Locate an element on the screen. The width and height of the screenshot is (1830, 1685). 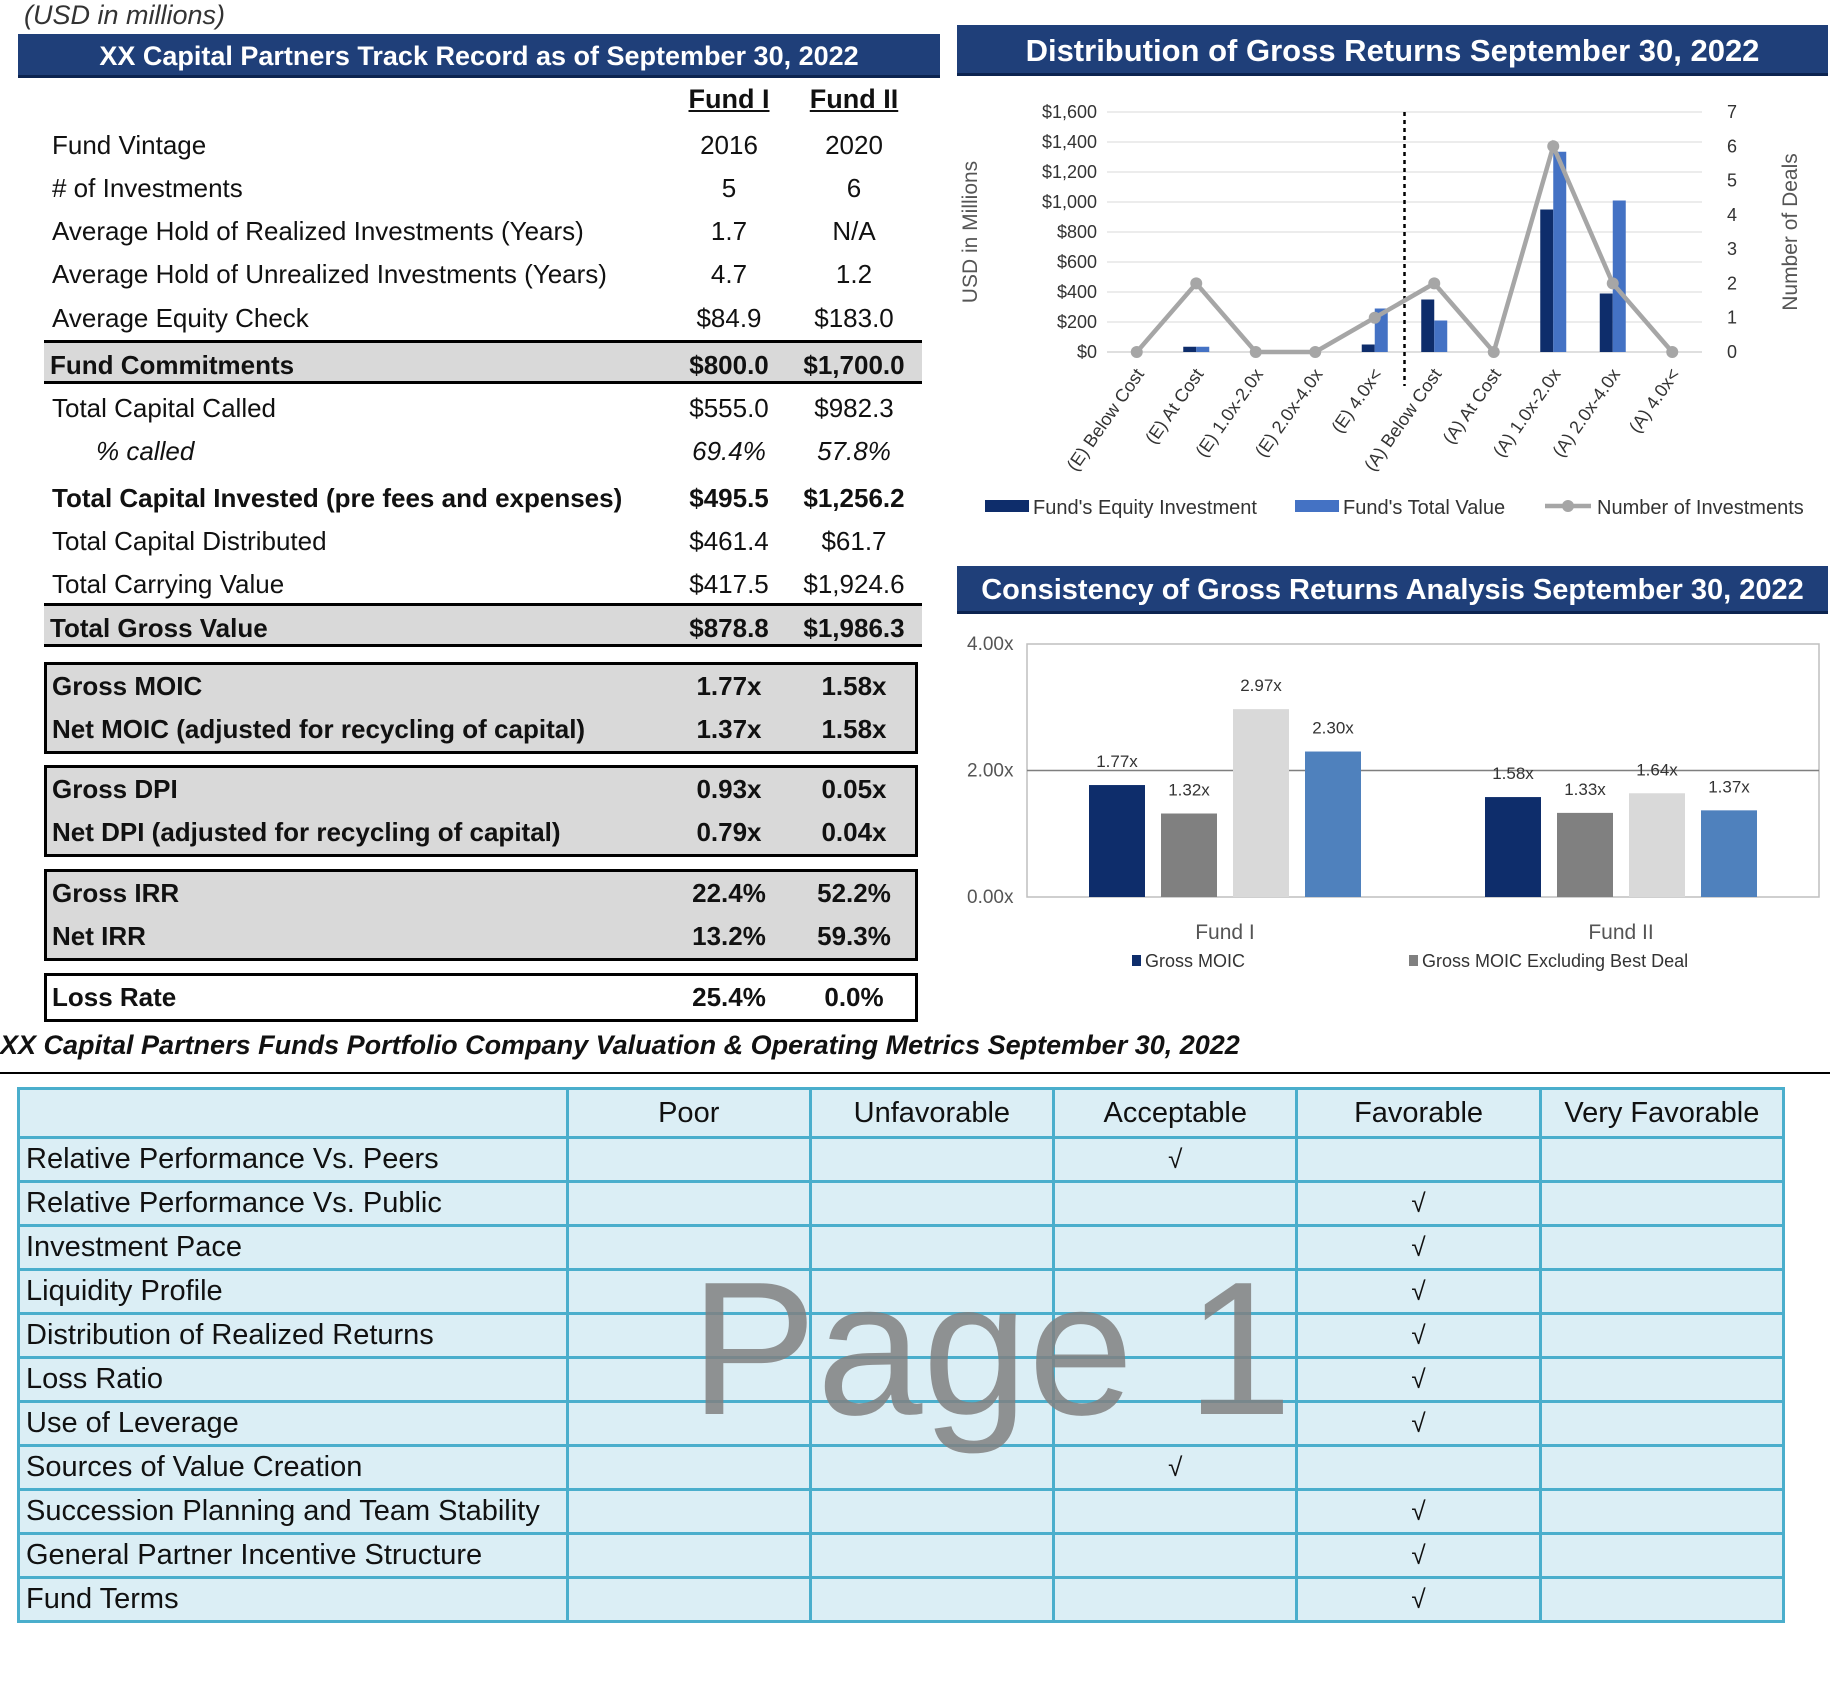
metric-label: Relative Performance Vs. Public is located at coordinates (293, 1203).